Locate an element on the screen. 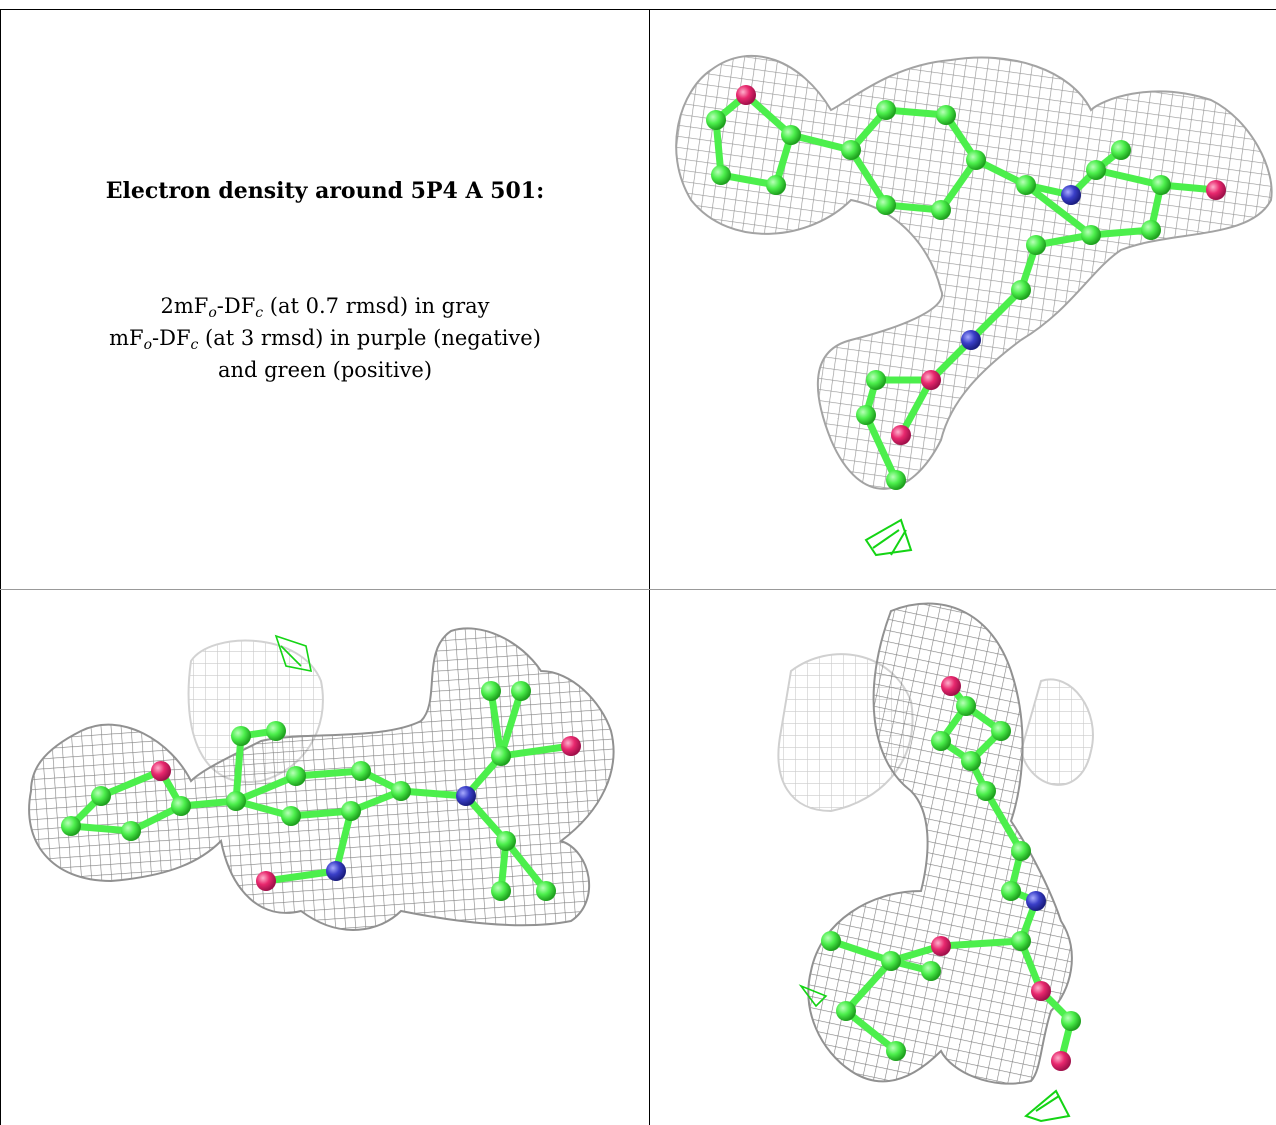 Image resolution: width=1276 pixels, height=1125 pixels. grid-left-border is located at coordinates (0, 567).